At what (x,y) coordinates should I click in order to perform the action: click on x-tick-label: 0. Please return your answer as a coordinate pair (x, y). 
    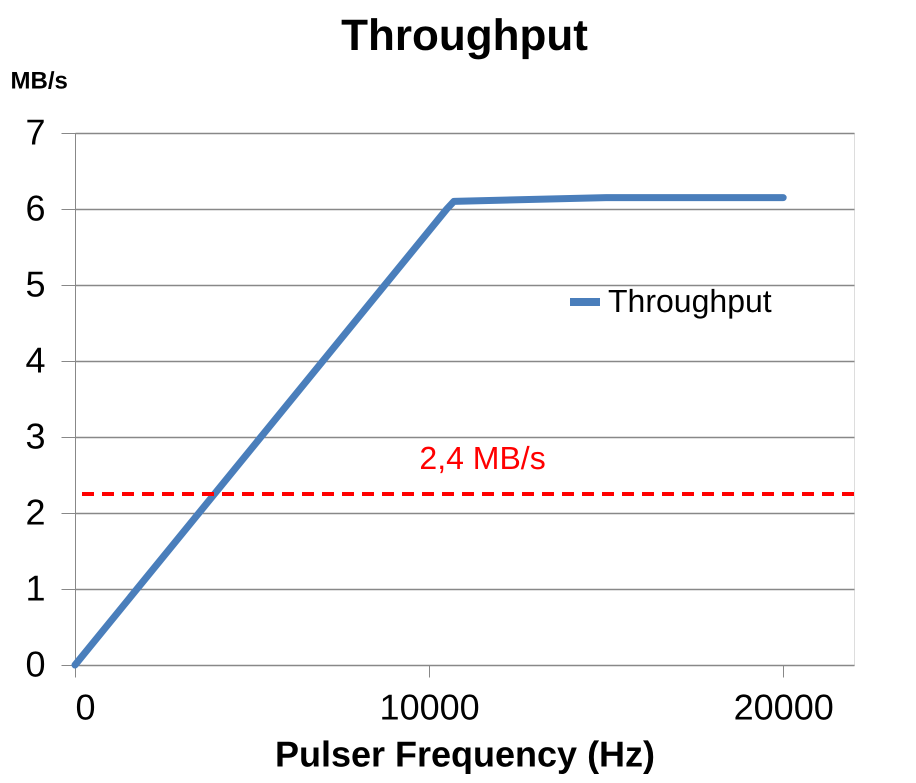
    Looking at the image, I should click on (86, 707).